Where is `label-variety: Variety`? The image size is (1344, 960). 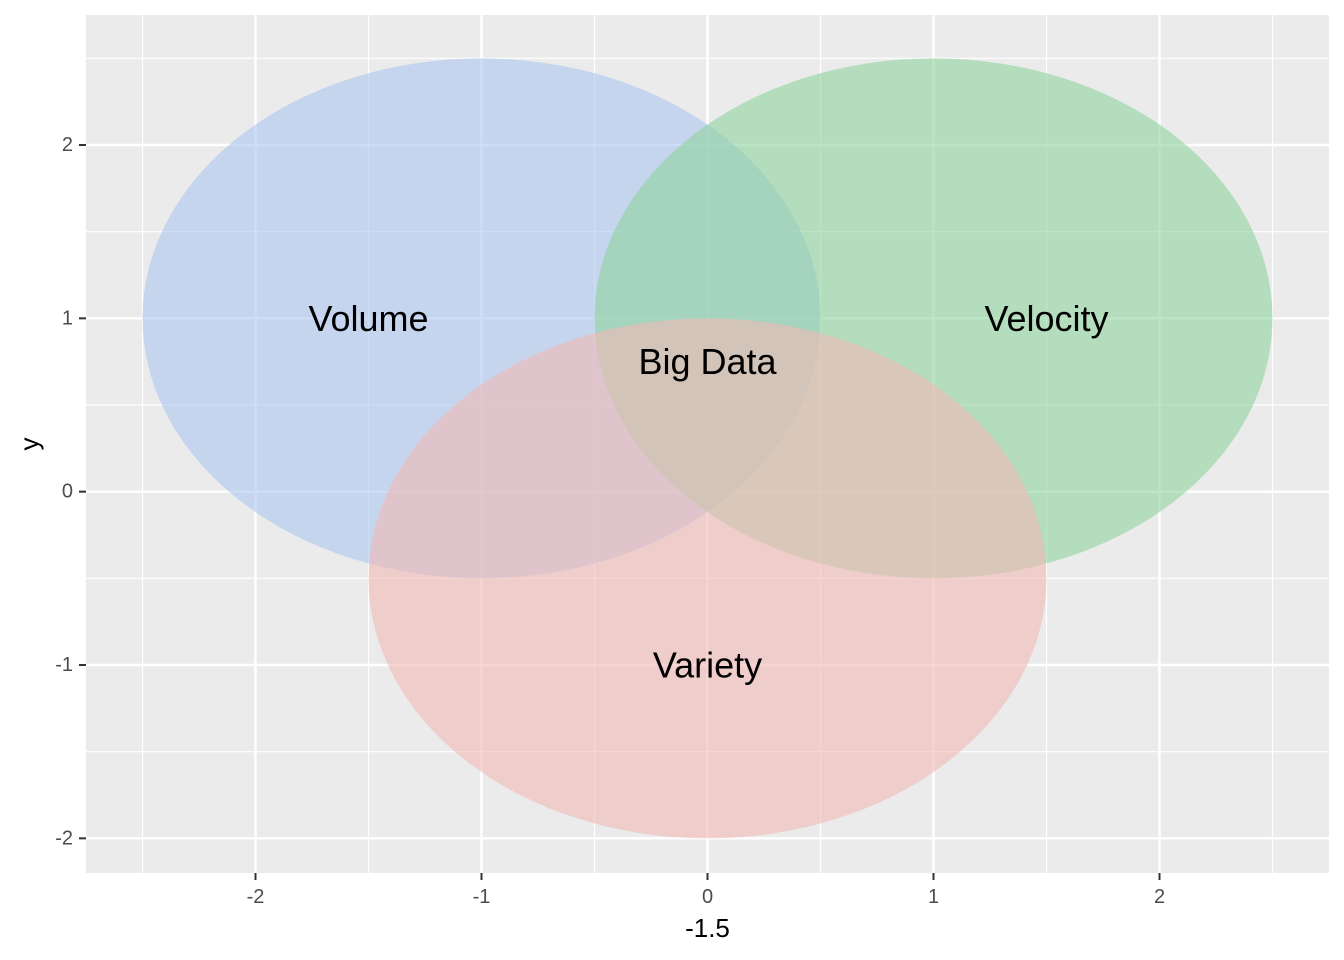 label-variety: Variety is located at coordinates (707, 665).